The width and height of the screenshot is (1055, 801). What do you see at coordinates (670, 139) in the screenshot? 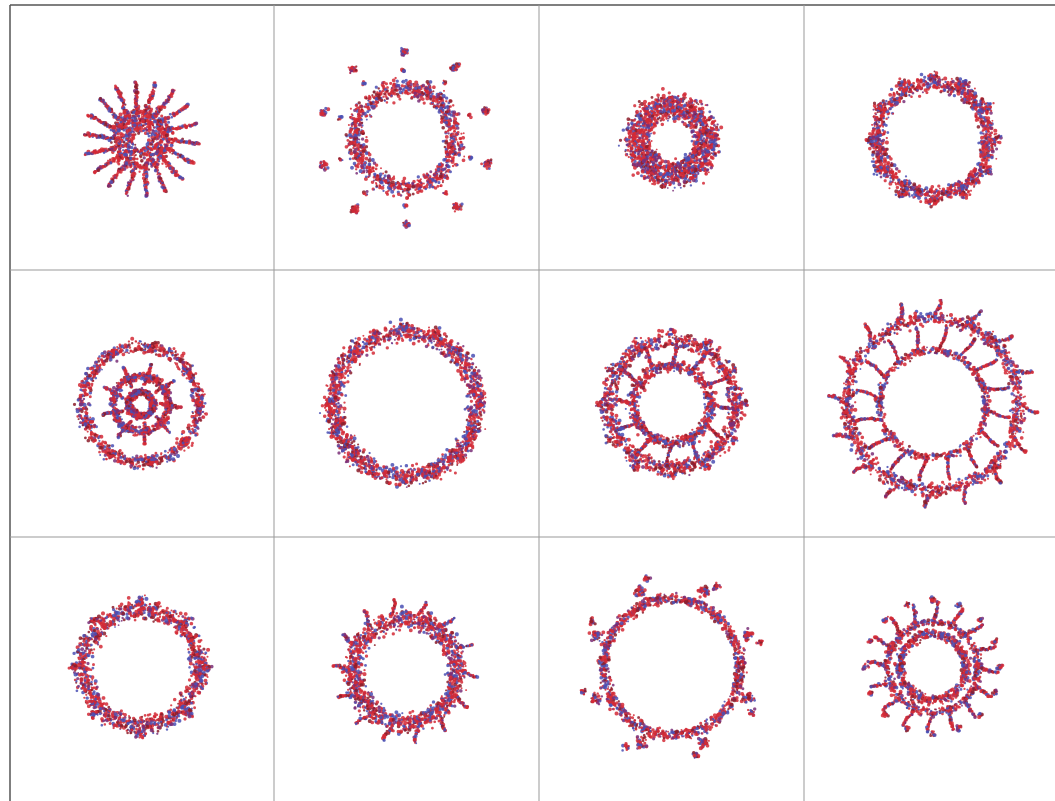
I see `panel-3-dense-small-ring` at bounding box center [670, 139].